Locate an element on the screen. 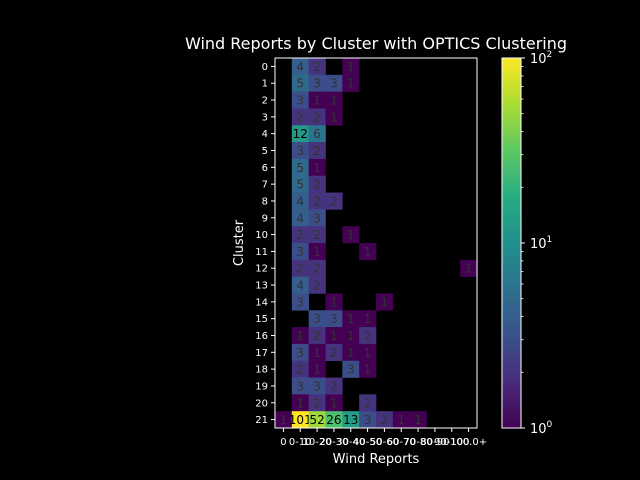  cell-value-label: 5 is located at coordinates (300, 185).